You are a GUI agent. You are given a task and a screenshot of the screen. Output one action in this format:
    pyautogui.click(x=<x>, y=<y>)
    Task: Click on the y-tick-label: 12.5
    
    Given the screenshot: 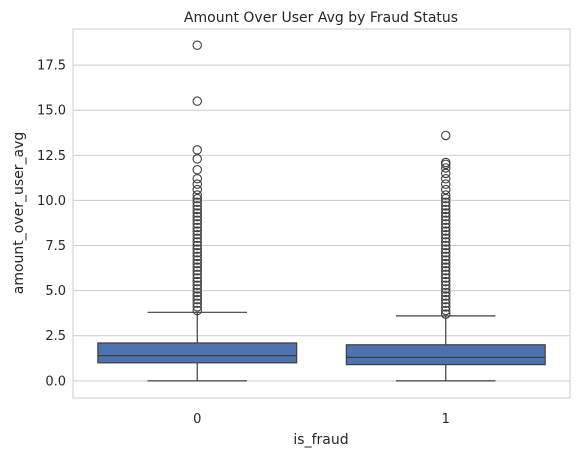 What is the action you would take?
    pyautogui.click(x=51, y=156)
    